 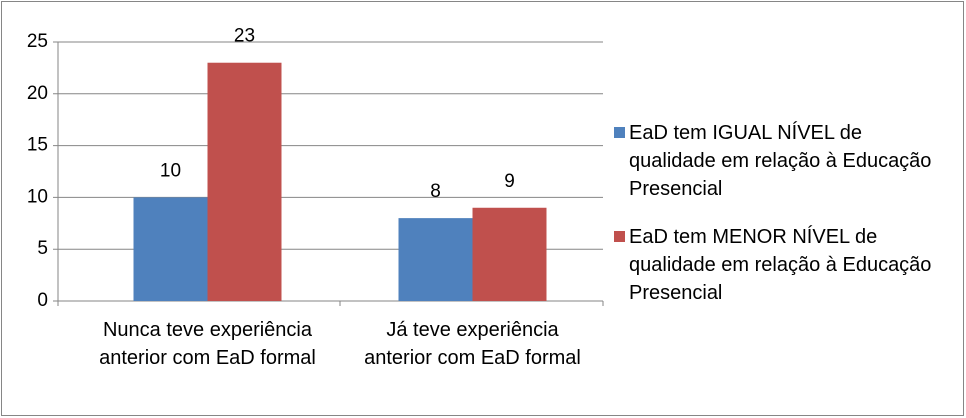 What do you see at coordinates (37, 41) in the screenshot?
I see `y-tick-label: 25` at bounding box center [37, 41].